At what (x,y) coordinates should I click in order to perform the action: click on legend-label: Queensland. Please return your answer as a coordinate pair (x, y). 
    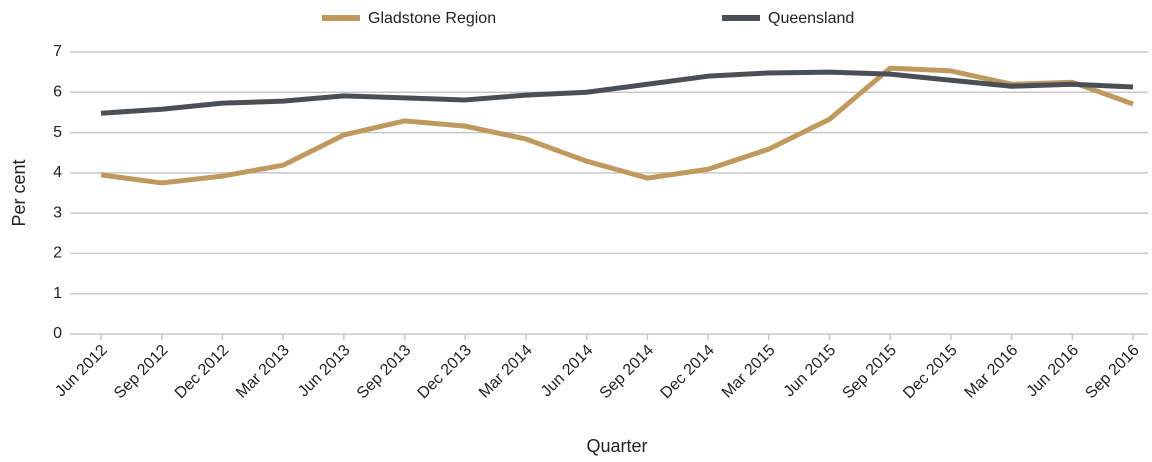
    Looking at the image, I should click on (811, 18).